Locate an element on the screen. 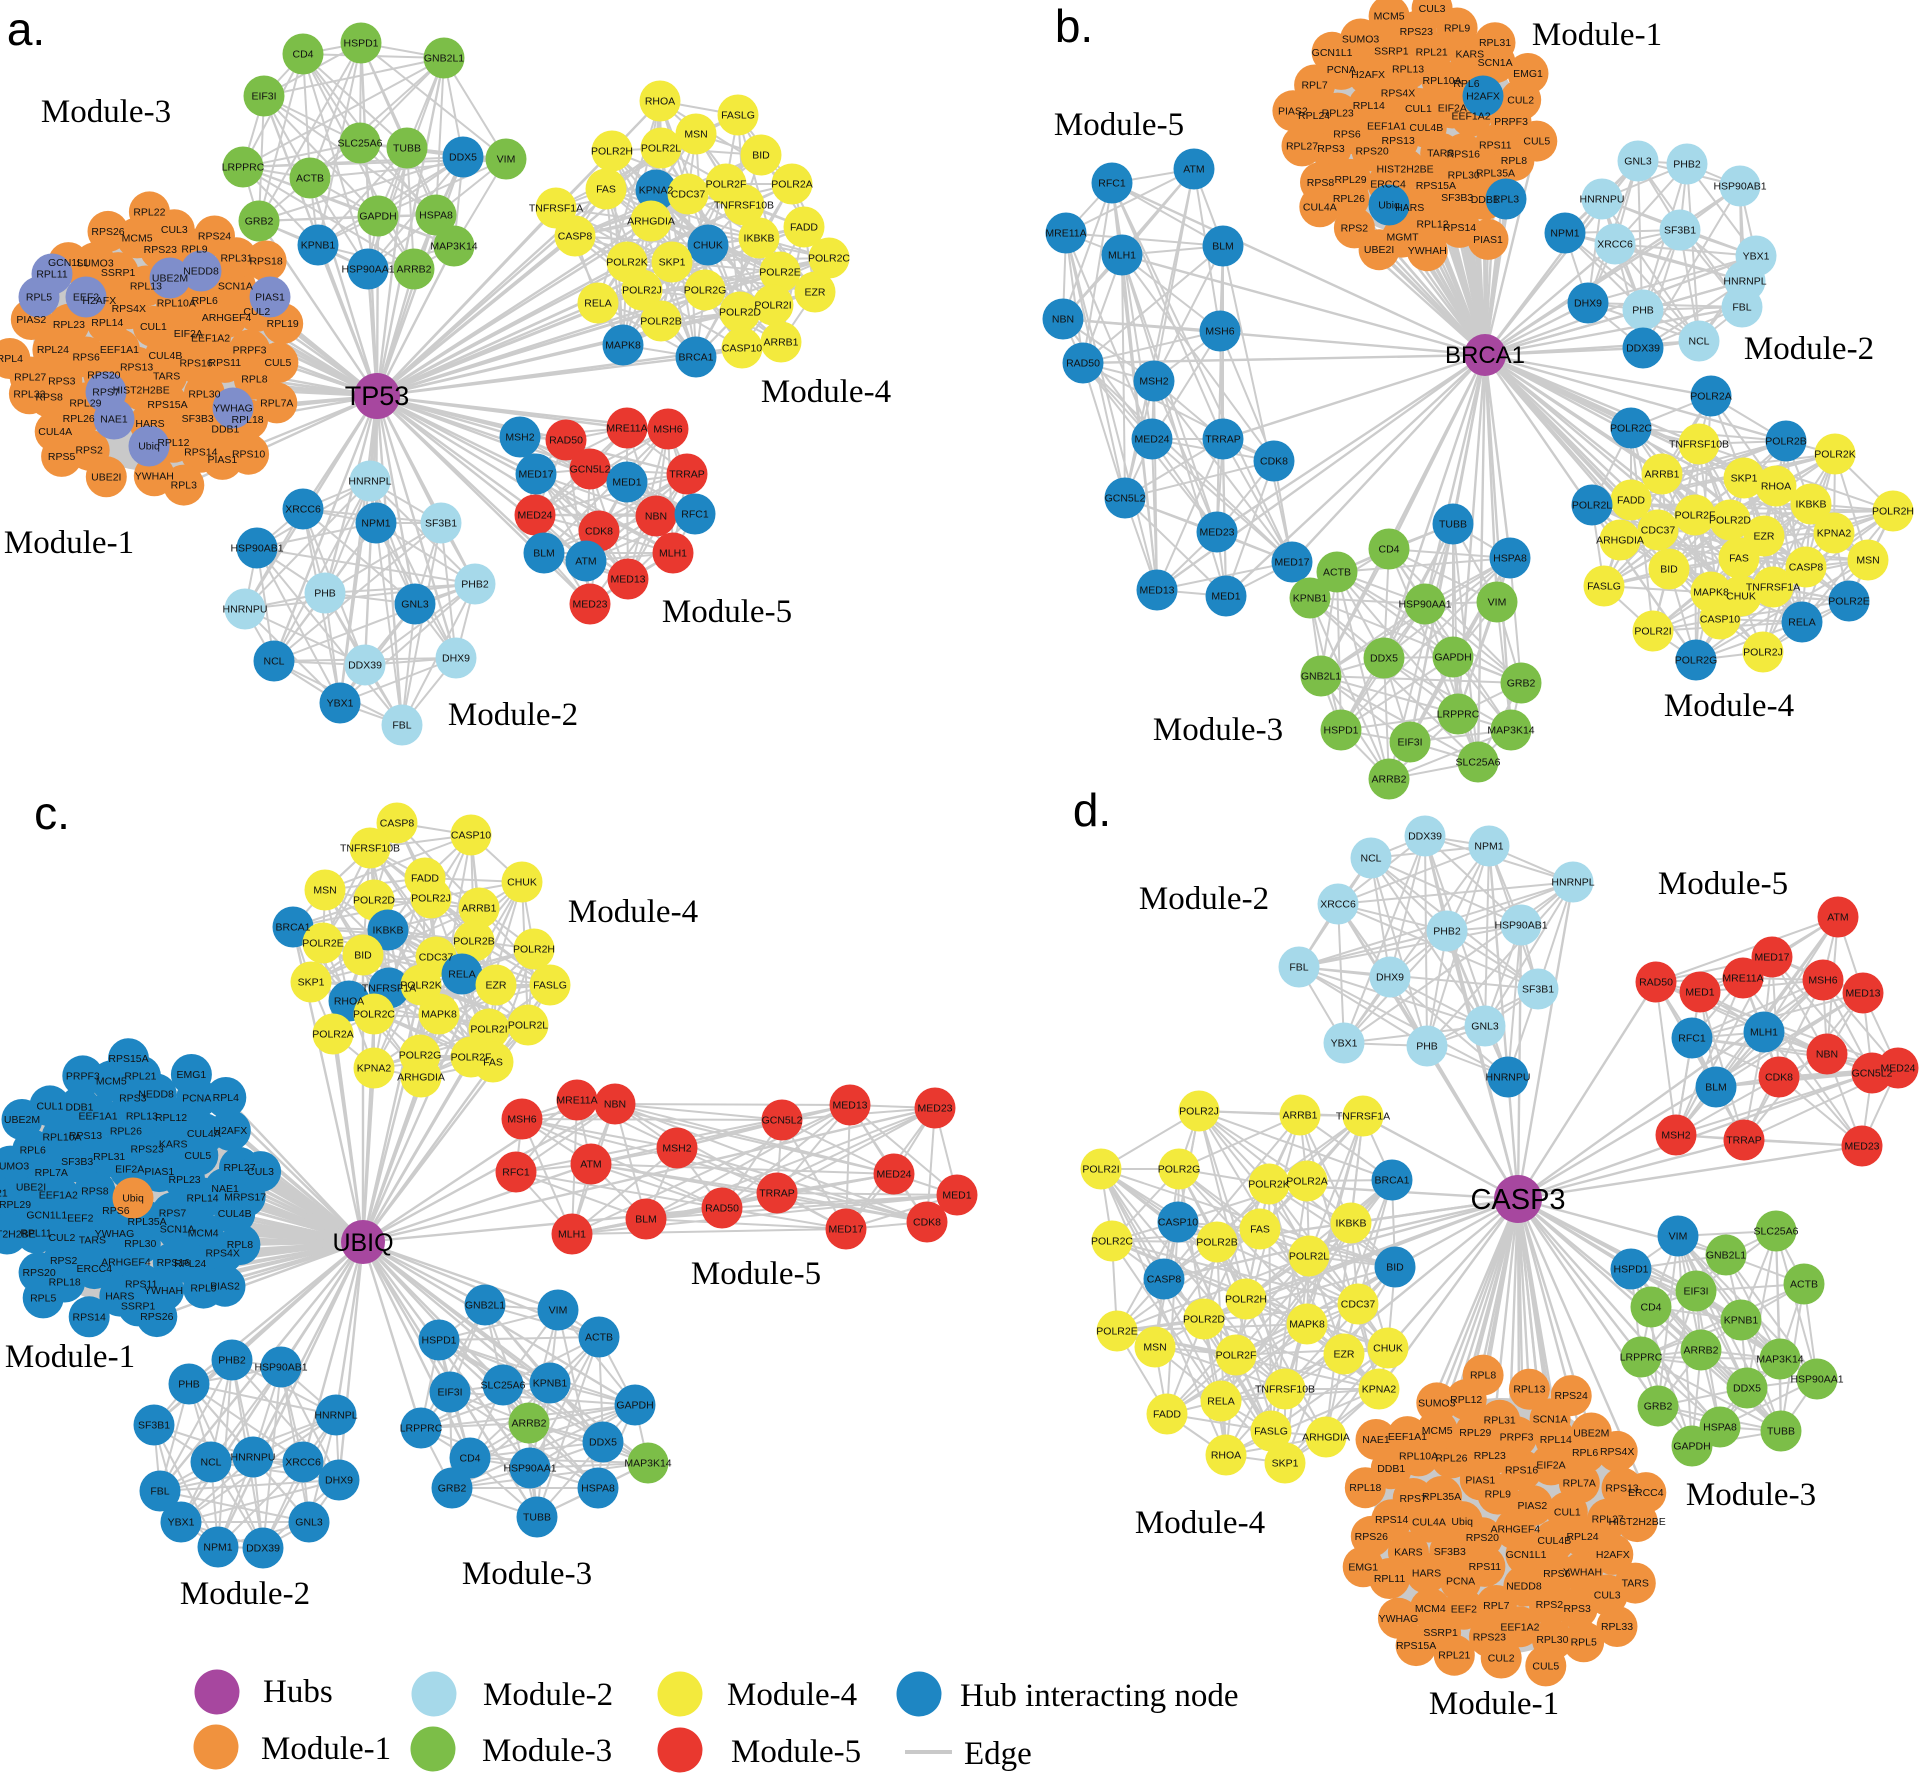 The image size is (1923, 1780). svg-text: RPL31 is located at coordinates (236, 258).